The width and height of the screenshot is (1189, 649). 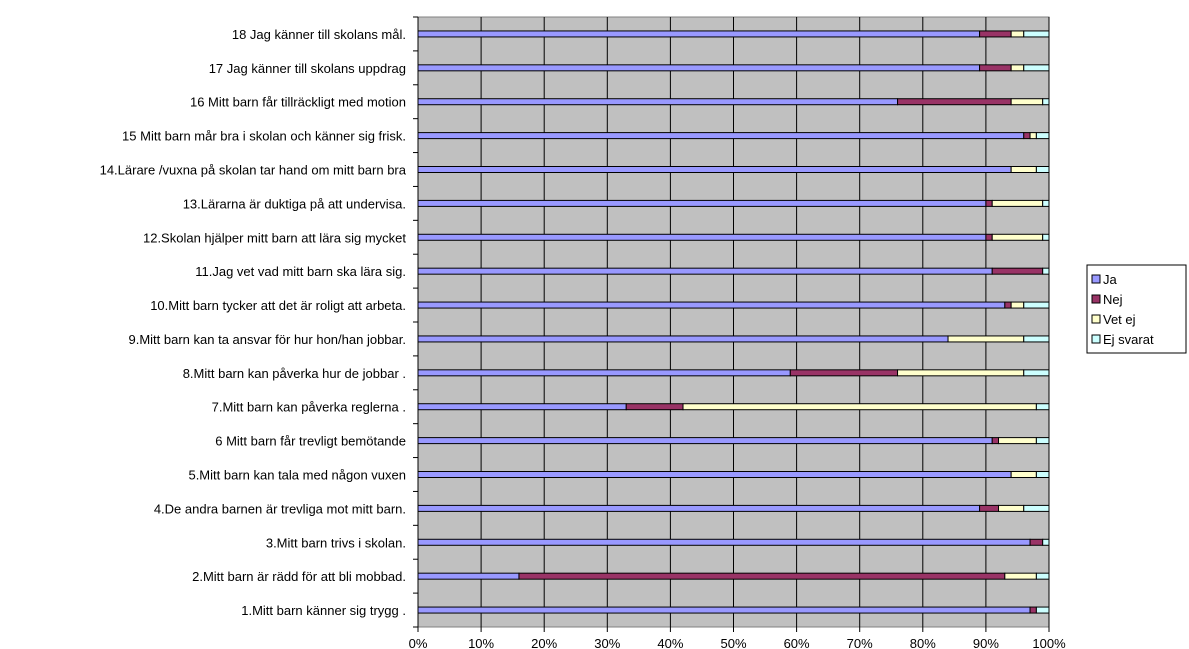 I want to click on category-label: 3.Mitt barn trivs i skolan., so click(x=336, y=542).